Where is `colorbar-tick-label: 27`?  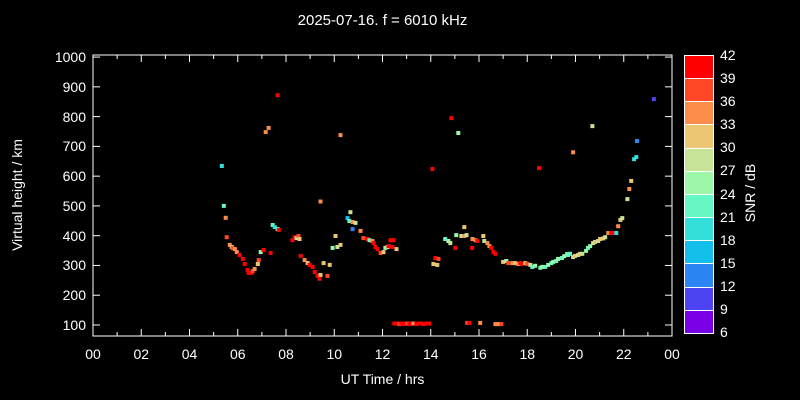 colorbar-tick-label: 27 is located at coordinates (728, 170).